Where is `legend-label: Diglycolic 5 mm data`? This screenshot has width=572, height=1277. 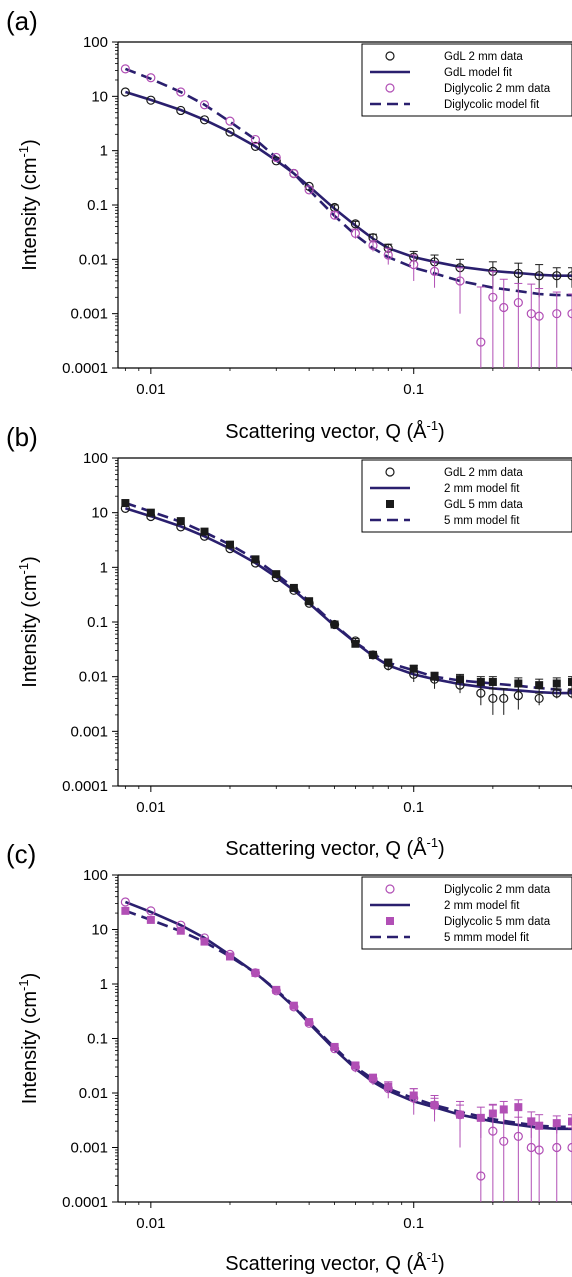 legend-label: Diglycolic 5 mm data is located at coordinates (497, 922).